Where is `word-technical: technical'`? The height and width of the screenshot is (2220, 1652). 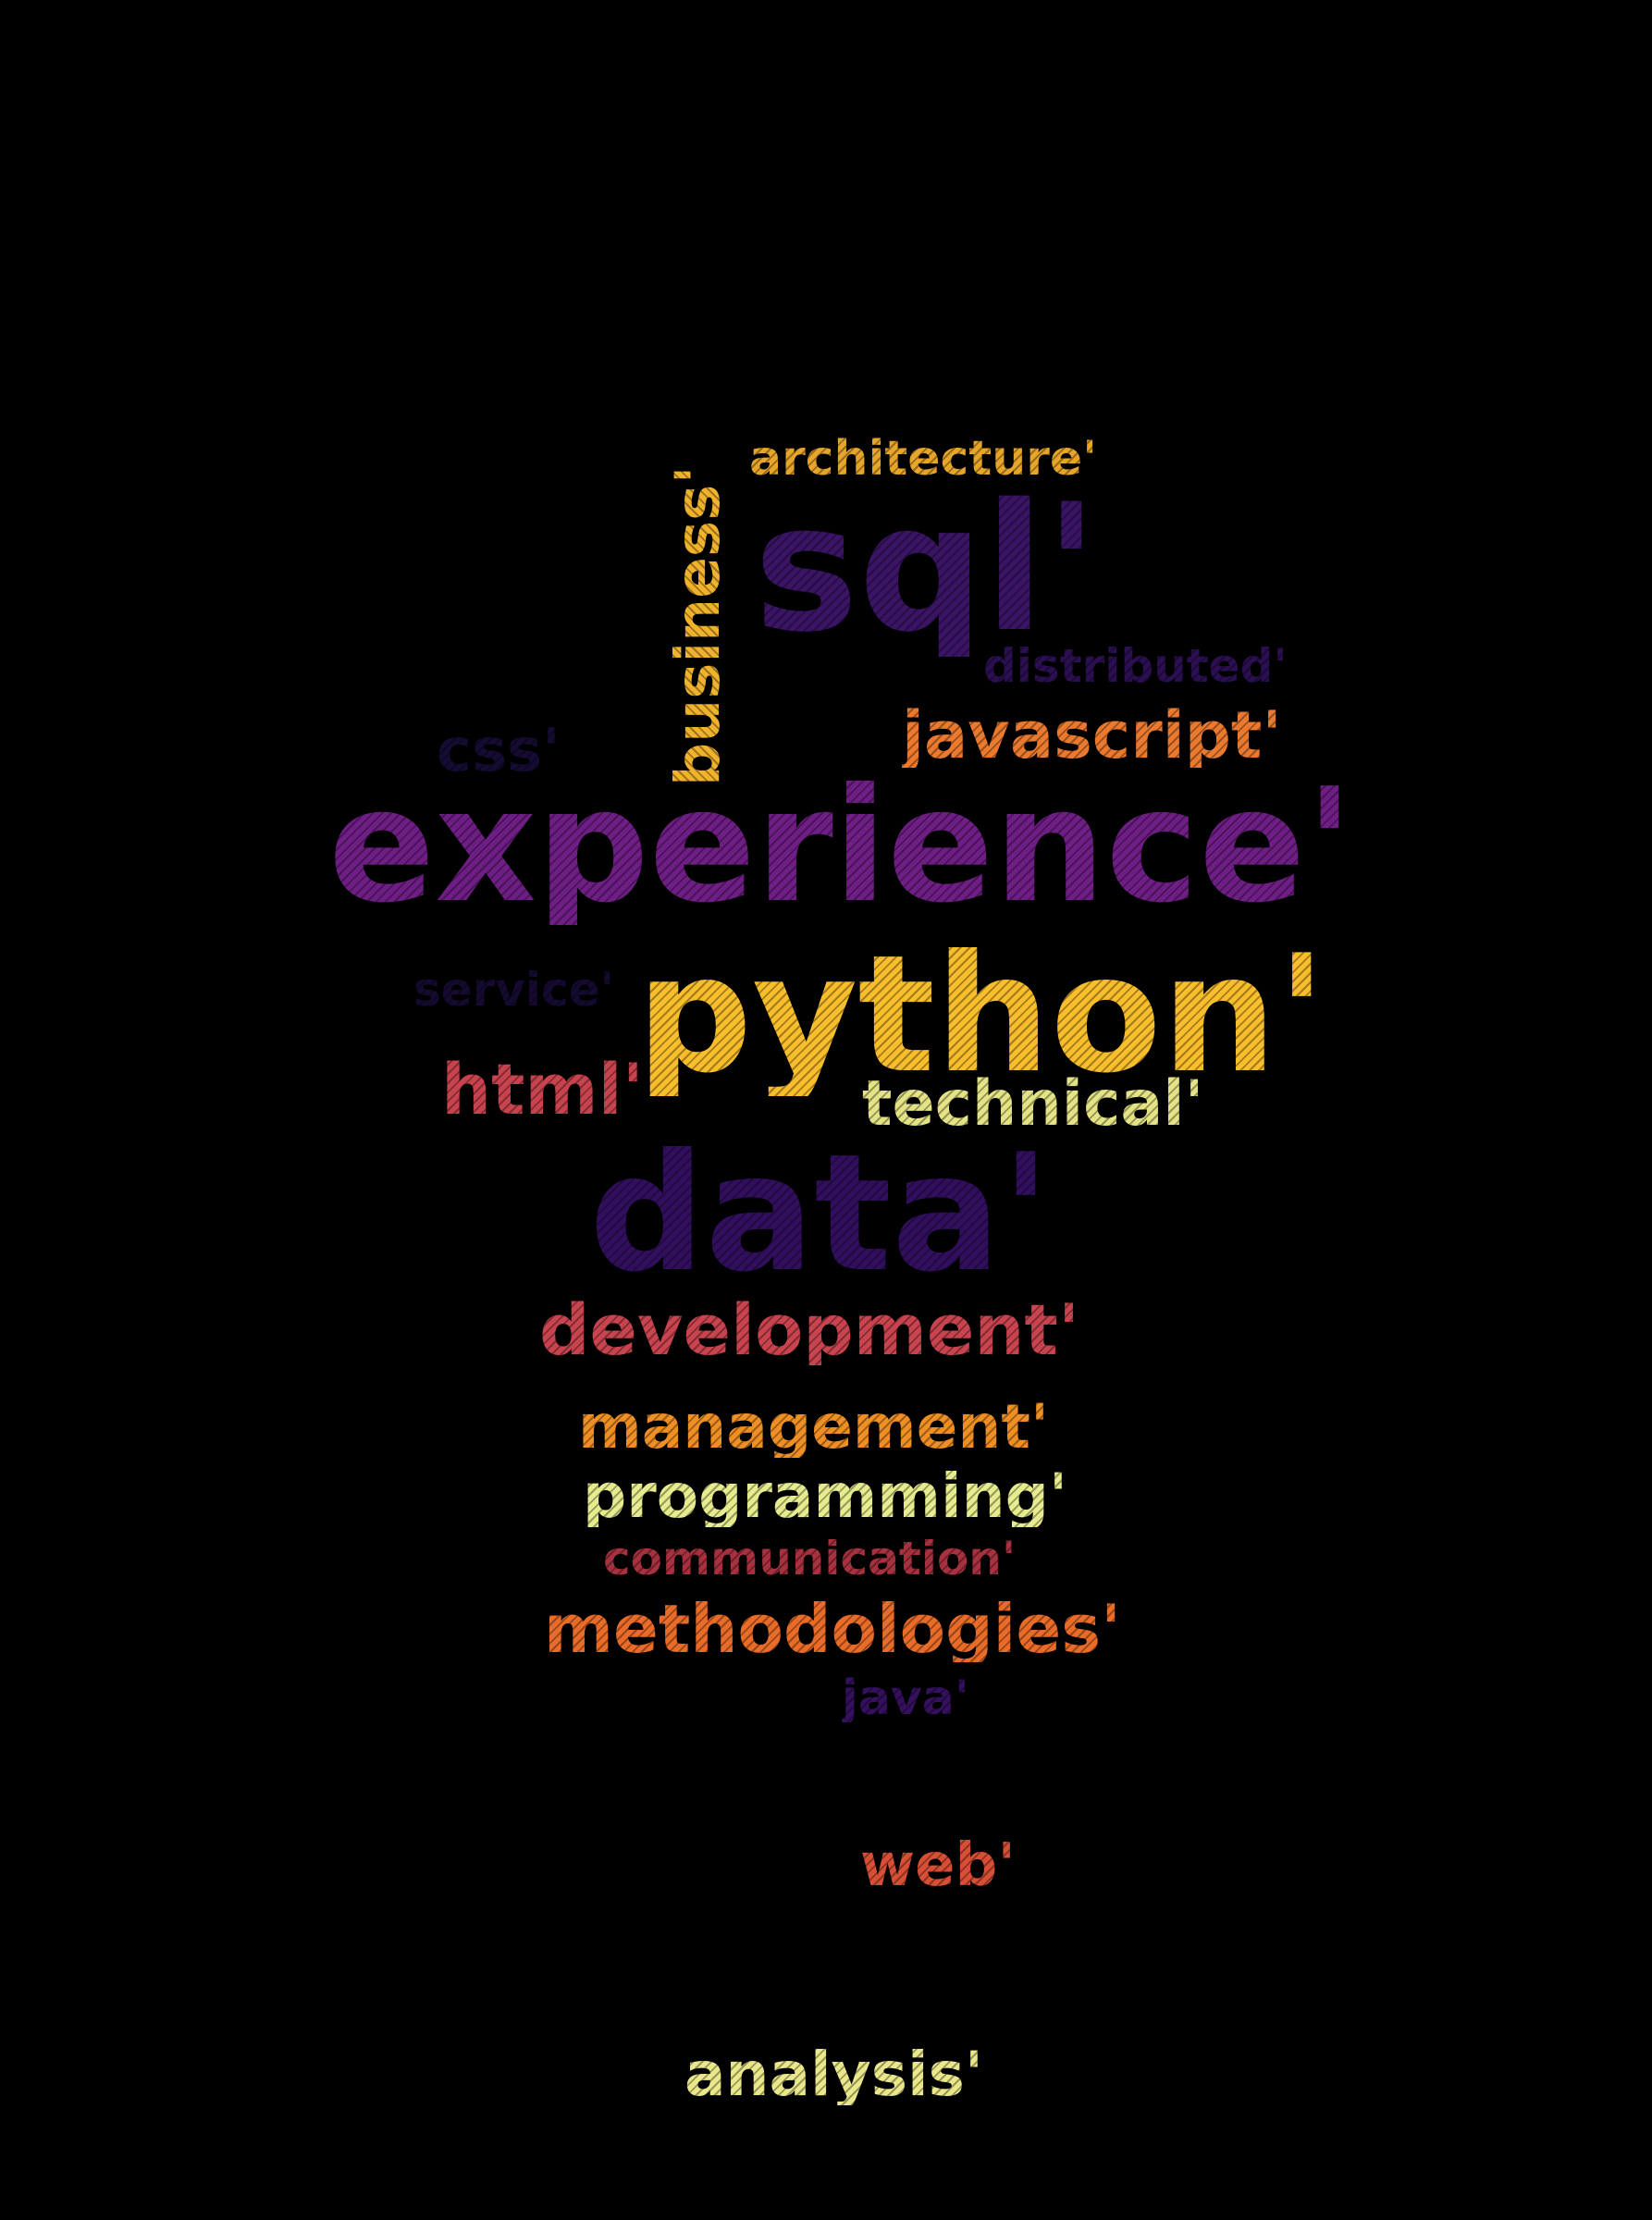
word-technical: technical' is located at coordinates (1033, 1104).